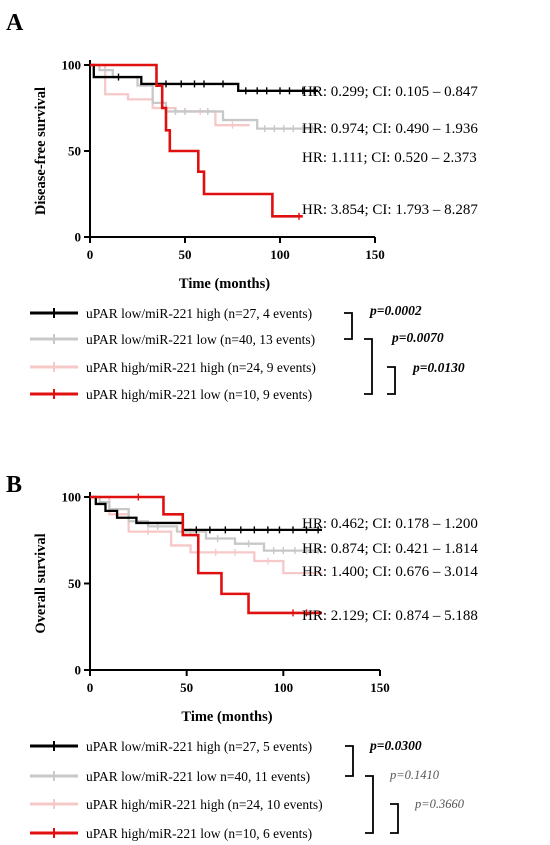 This screenshot has height=845, width=550. I want to click on legend-entry: uPAR high/miR-221 high (n=24, 9 events), so click(201, 367).